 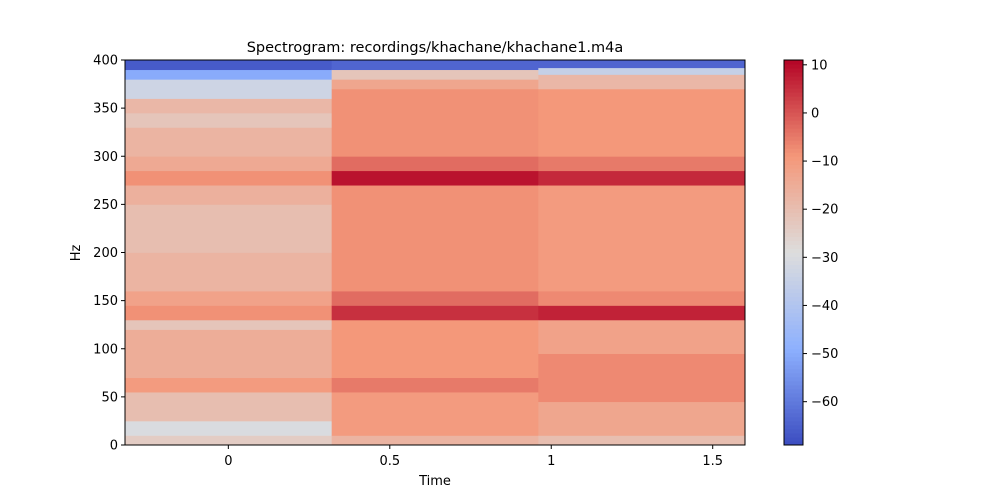 What do you see at coordinates (435, 74) in the screenshot?
I see `heatmap-cell-f1-b11` at bounding box center [435, 74].